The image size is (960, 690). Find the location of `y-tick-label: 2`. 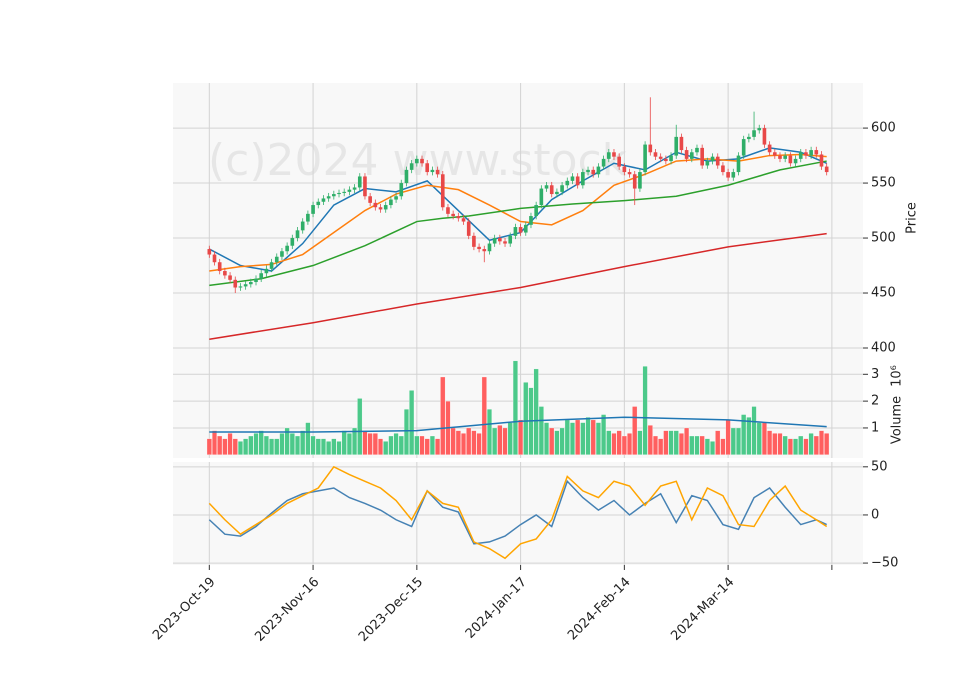

y-tick-label: 2 is located at coordinates (875, 401).